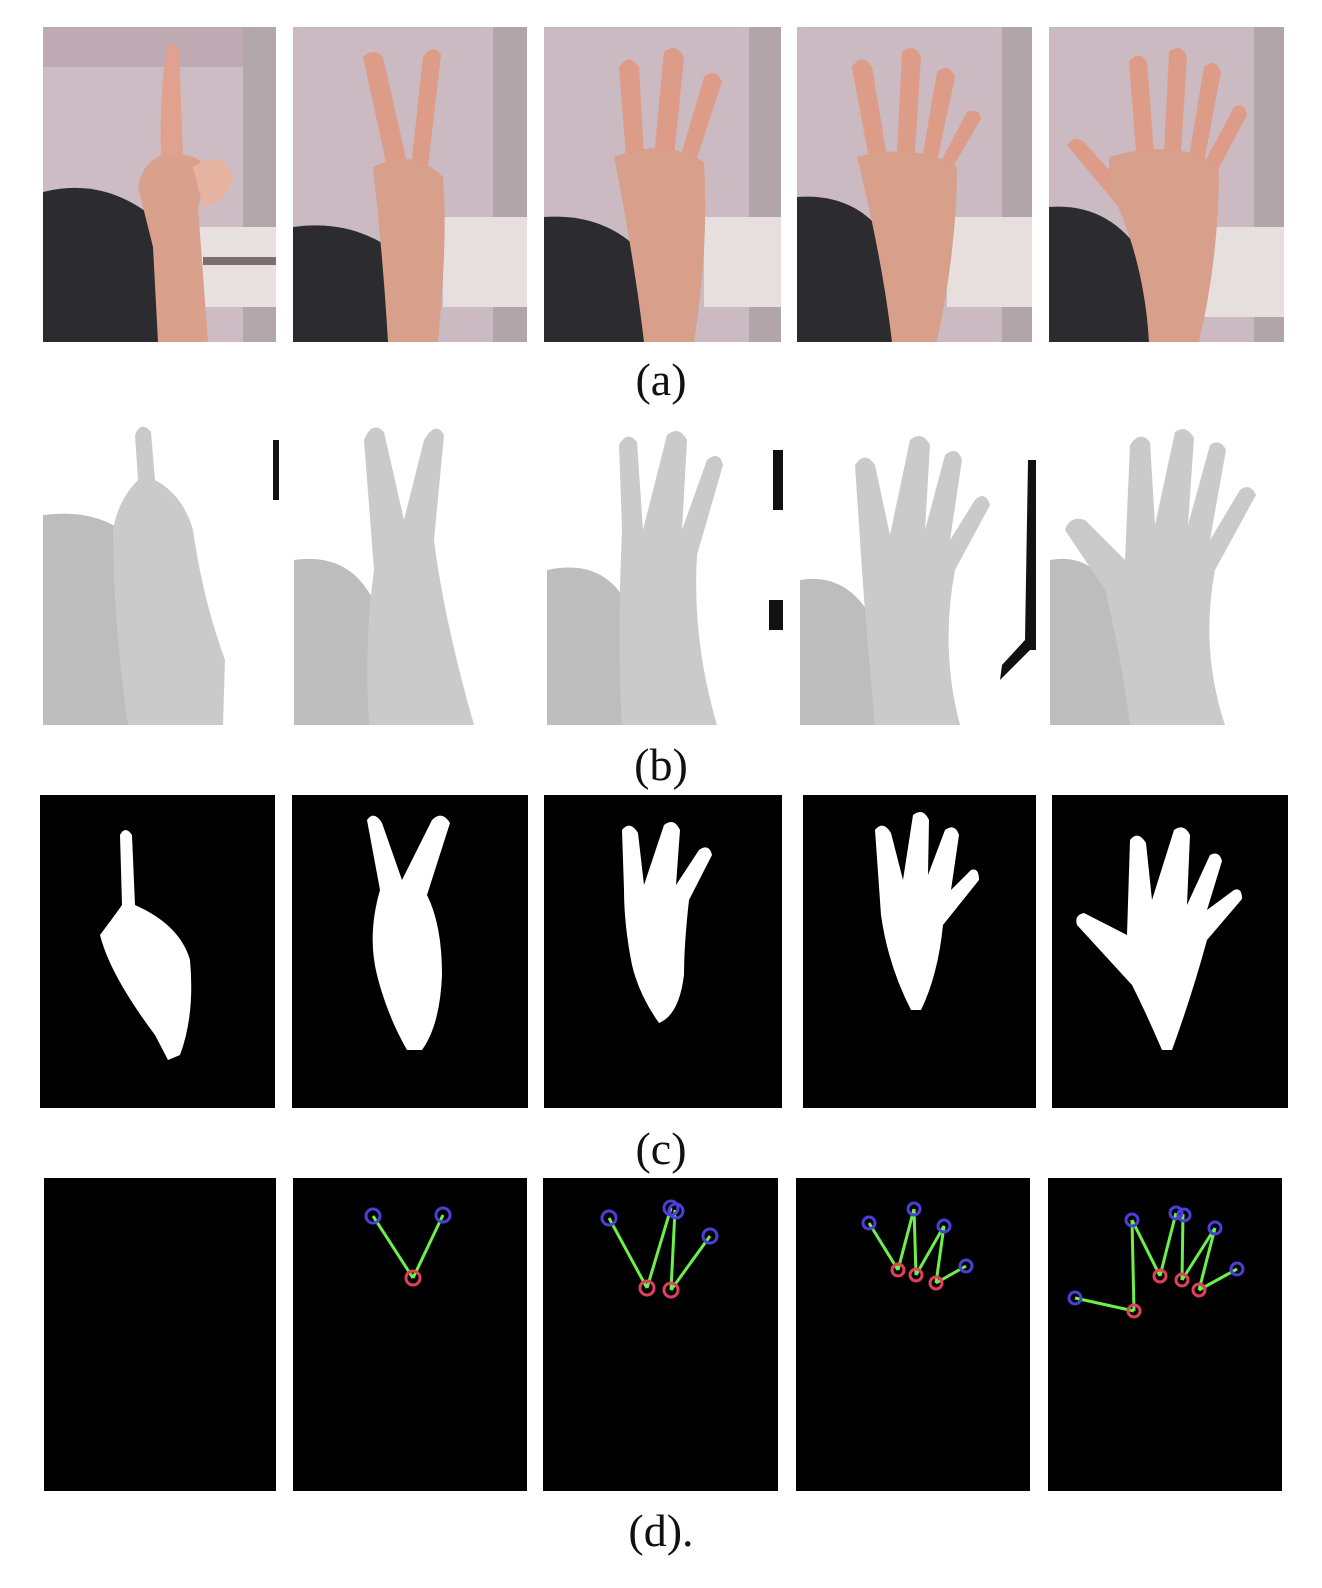  What do you see at coordinates (665, 572) in the screenshot?
I see `depth-map-3-fingers` at bounding box center [665, 572].